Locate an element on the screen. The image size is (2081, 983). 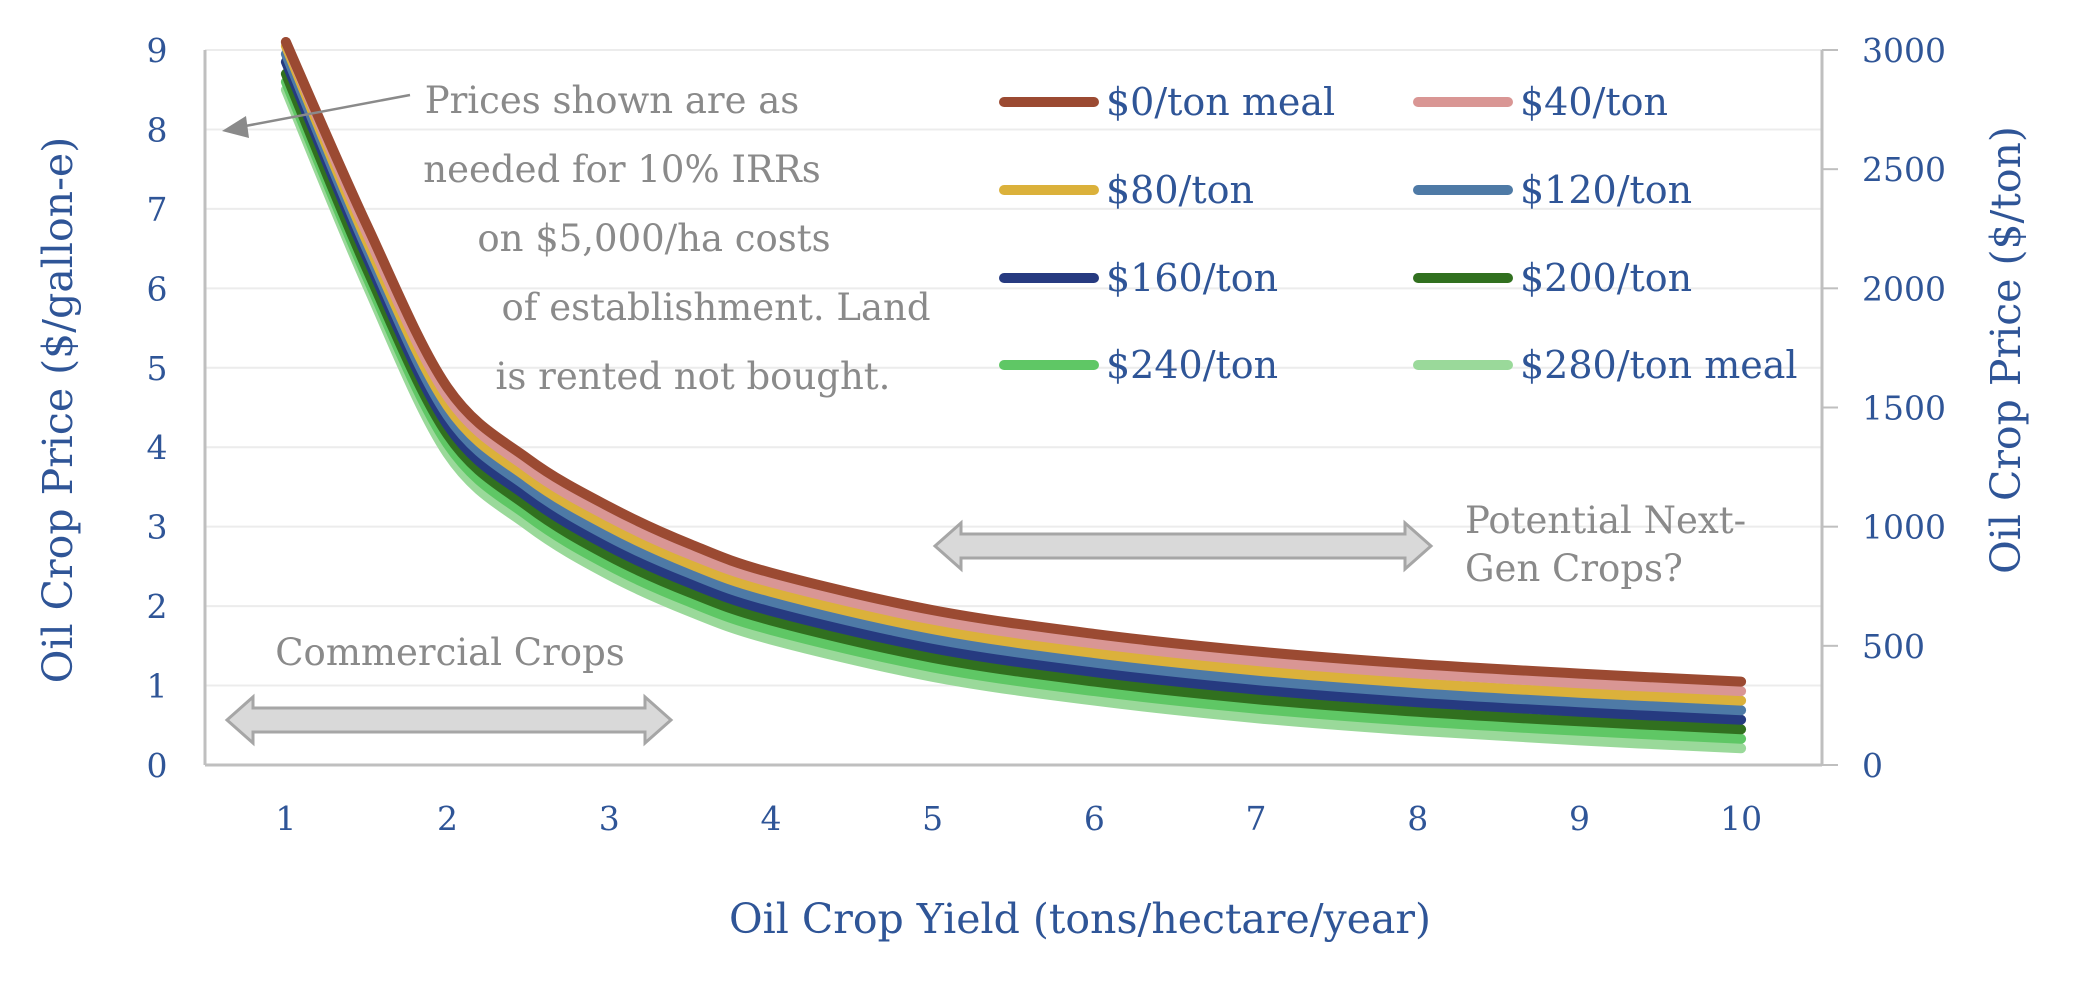
y-left-tick-labels: 0 1 2 3 4 5 6 7 8 9 is located at coordinates (157, 408).